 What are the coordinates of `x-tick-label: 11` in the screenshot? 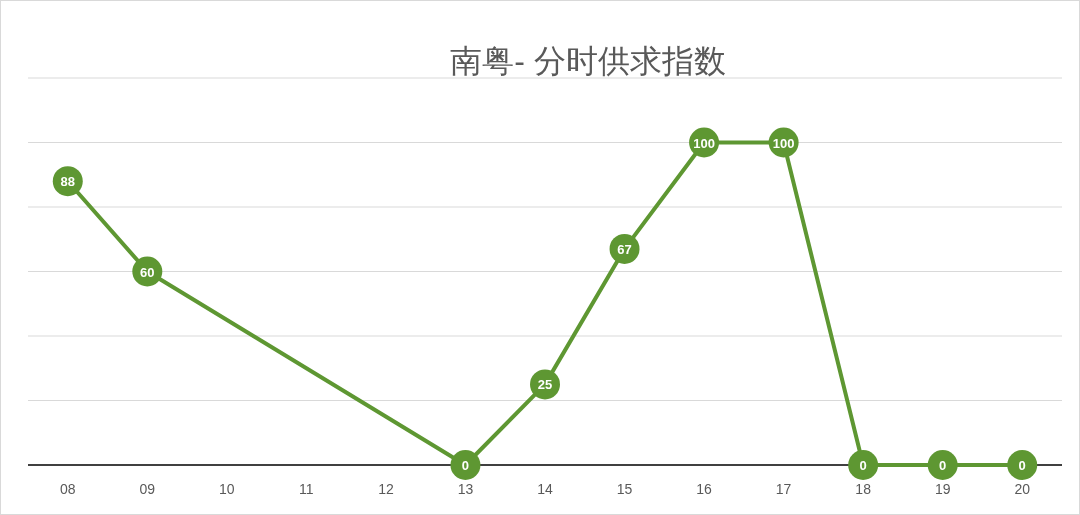 It's located at (306, 489).